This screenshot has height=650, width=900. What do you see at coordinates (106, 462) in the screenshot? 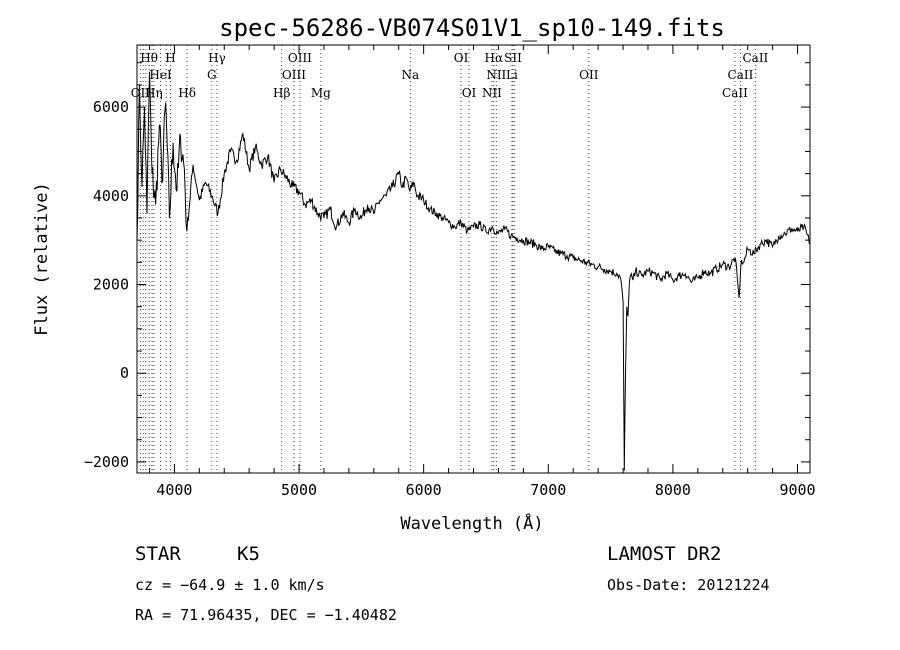
I see `y-tick-label: −2000` at bounding box center [106, 462].